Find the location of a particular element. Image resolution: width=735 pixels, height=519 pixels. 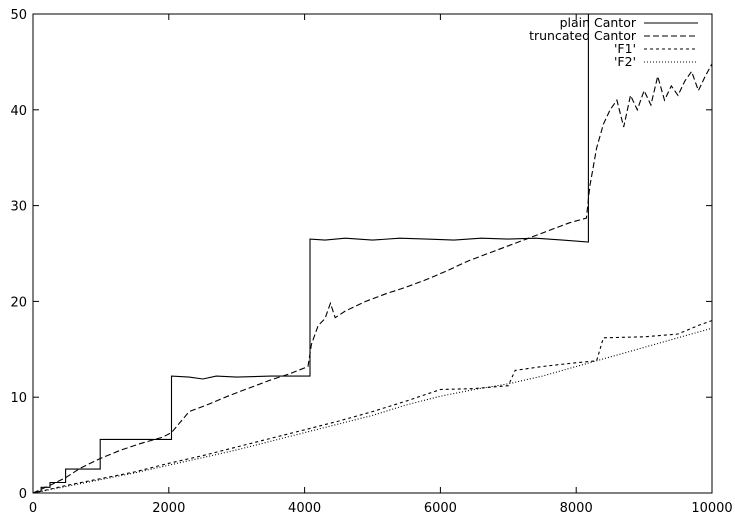

legend-label: plain Cantor is located at coordinates (598, 22).